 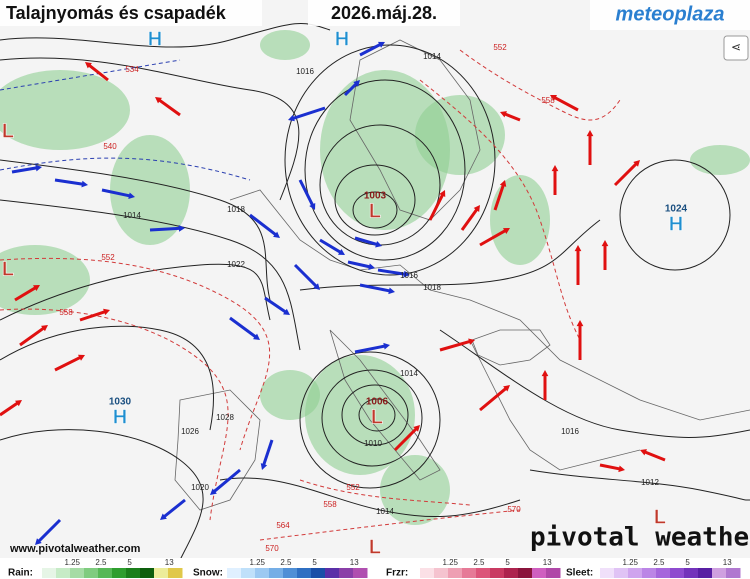 I want to click on legend-tick-label: 5, so click(x=314, y=562).